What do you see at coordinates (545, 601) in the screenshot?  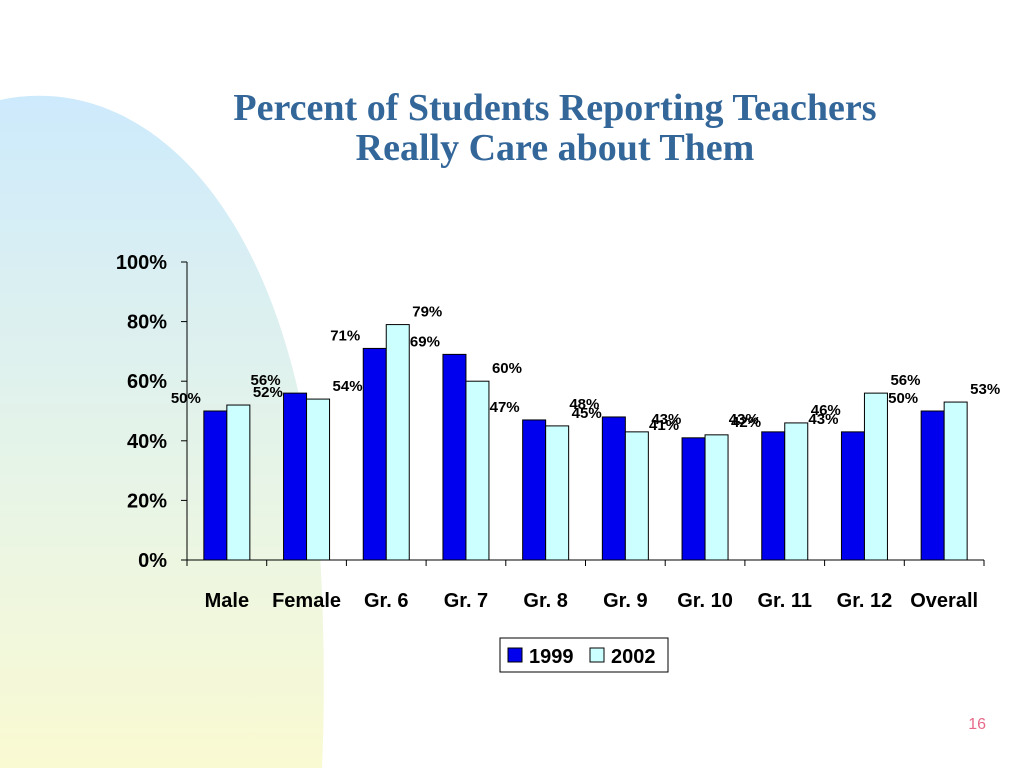 I see `x-tick-label: Gr. 8` at bounding box center [545, 601].